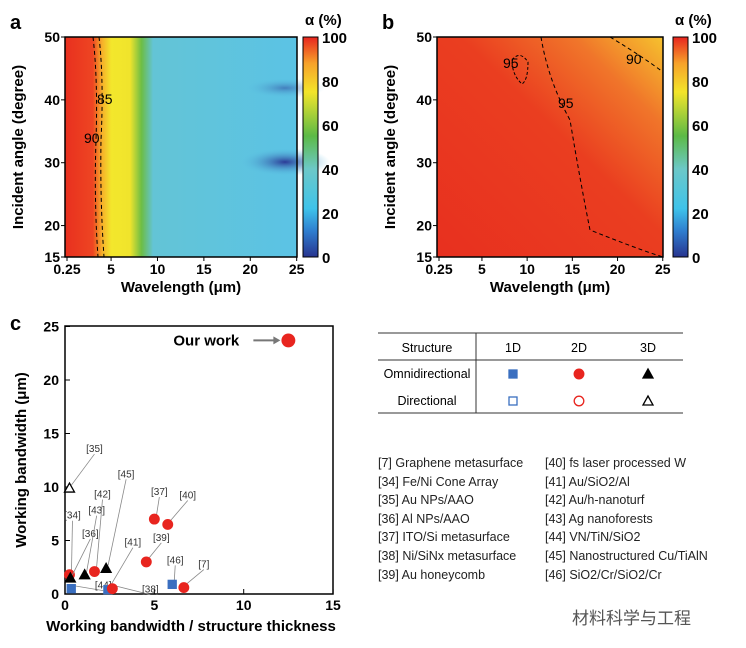 The height and width of the screenshot is (648, 746). What do you see at coordinates (444, 537) in the screenshot?
I see `ref-item: [37] ITO/Si metasurface` at bounding box center [444, 537].